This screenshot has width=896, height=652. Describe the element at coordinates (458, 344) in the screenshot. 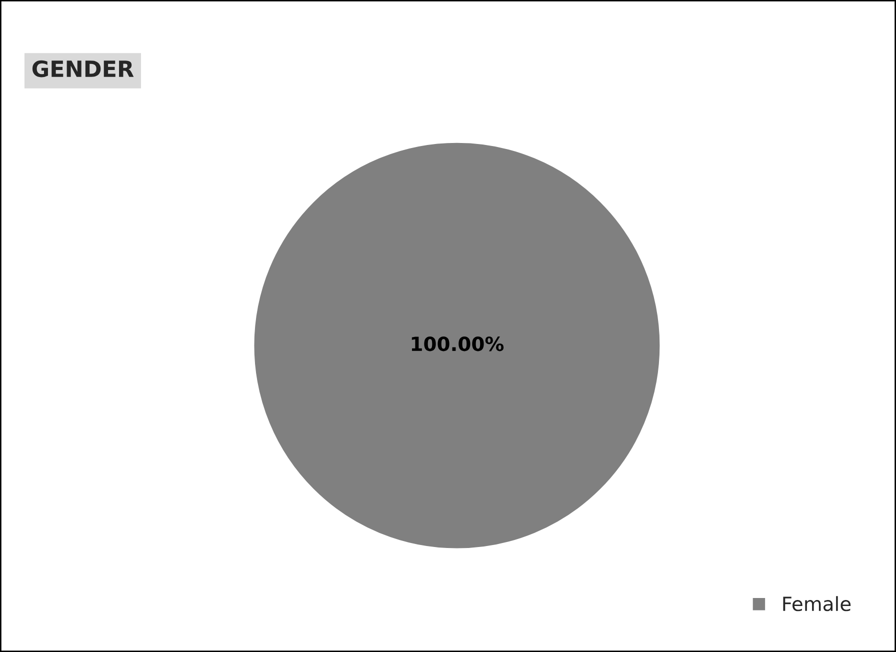

I see `data-label: 100.00%` at that location.